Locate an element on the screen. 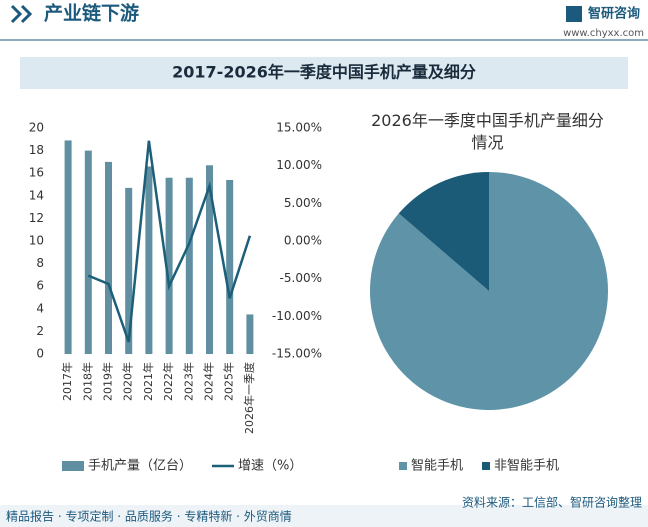  y-tick-label: 14 is located at coordinates (36, 195).